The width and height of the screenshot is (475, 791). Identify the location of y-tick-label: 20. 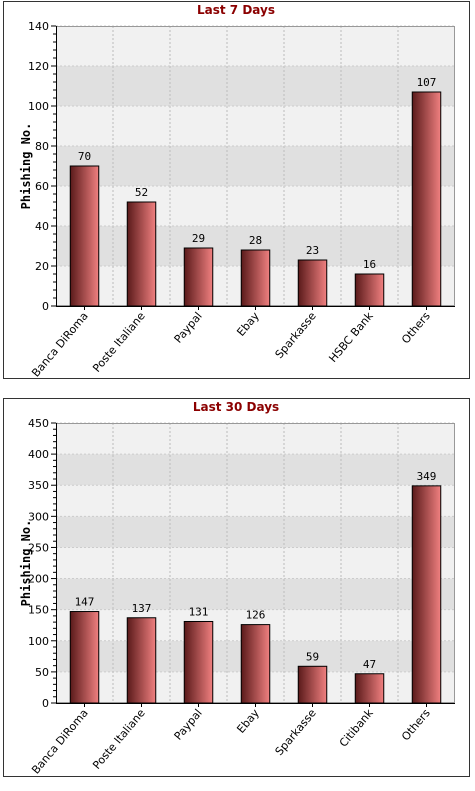
(42, 266).